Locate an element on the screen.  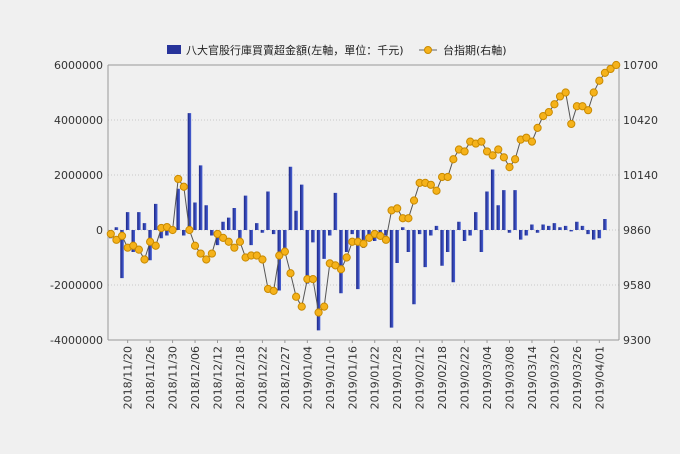
x-tick-label: 2018/12/06 is located at coordinates (195, 377).